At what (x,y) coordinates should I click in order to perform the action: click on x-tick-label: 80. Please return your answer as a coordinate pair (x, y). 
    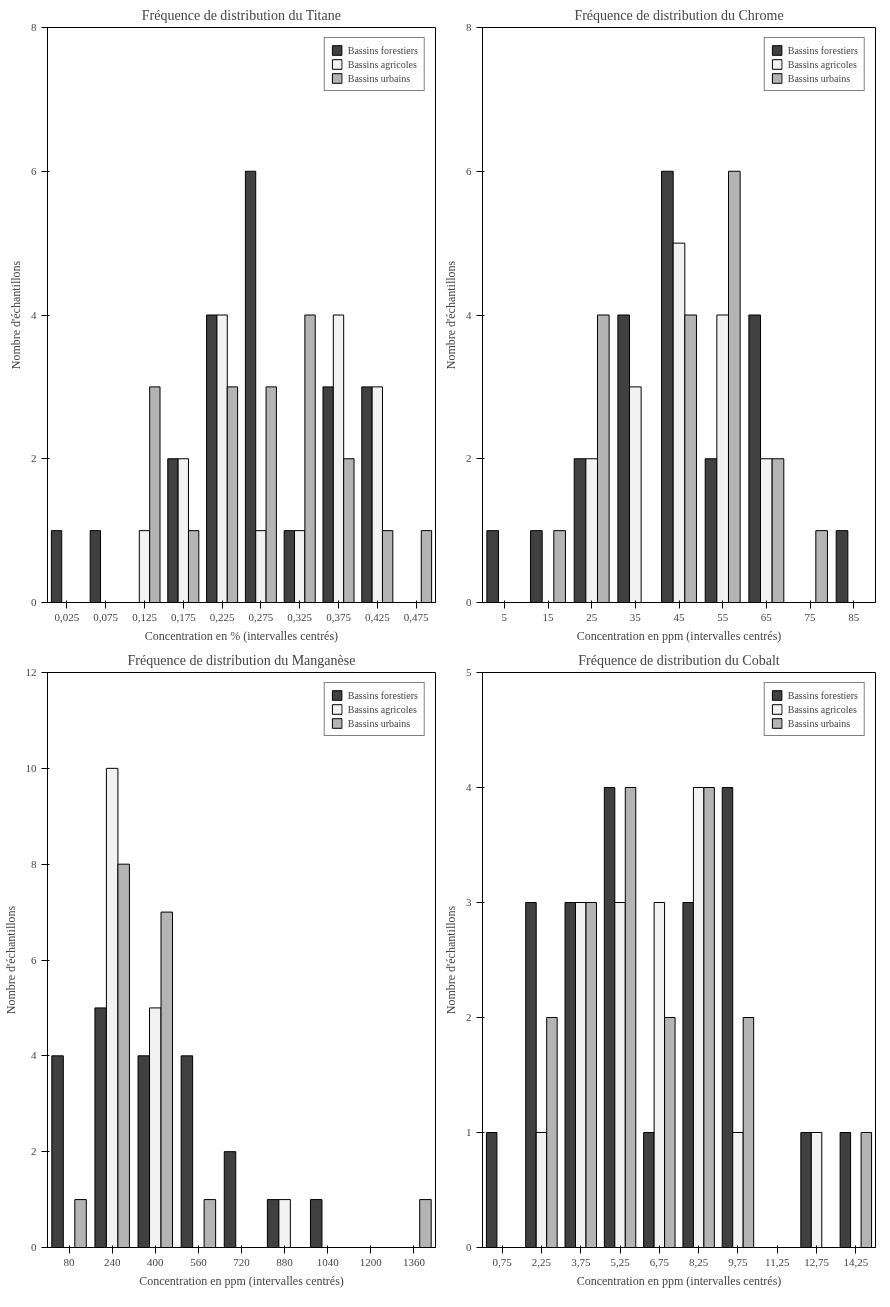
    Looking at the image, I should click on (69, 1261).